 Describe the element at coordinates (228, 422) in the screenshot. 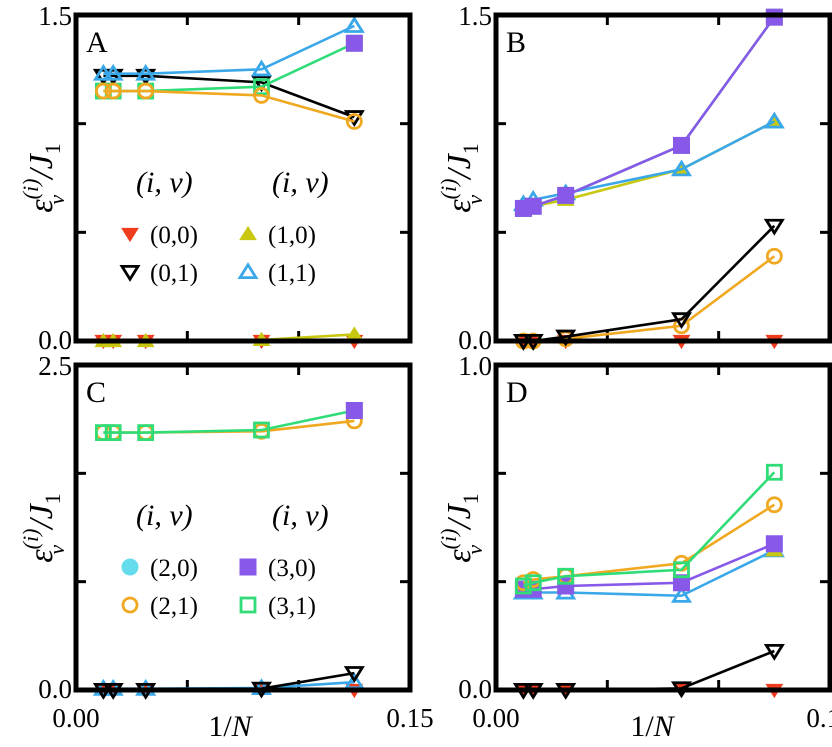

I see `series-s31-c` at that location.